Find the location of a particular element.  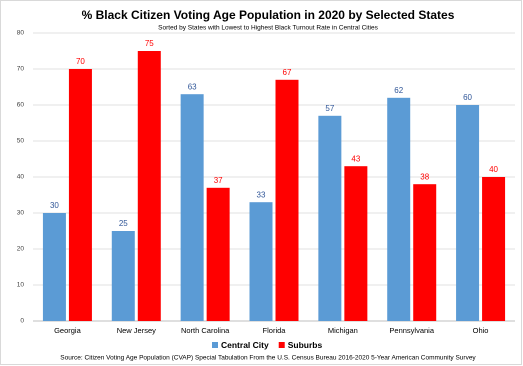

data-label: 67 is located at coordinates (287, 72).